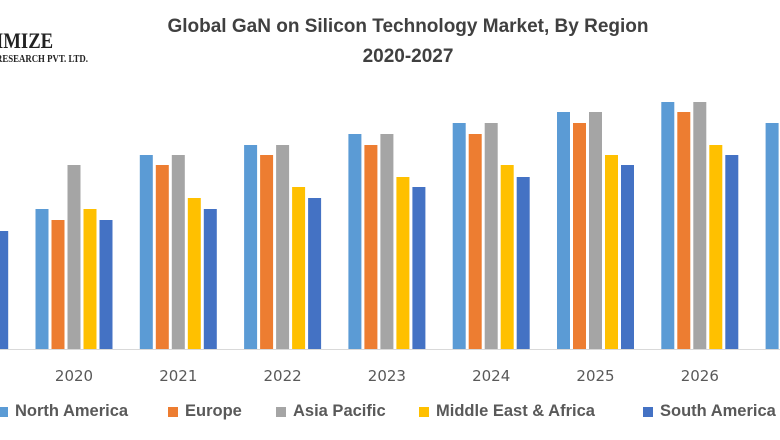 Image resolution: width=780 pixels, height=440 pixels. I want to click on bar-asia-pacific-2021, so click(178, 252).